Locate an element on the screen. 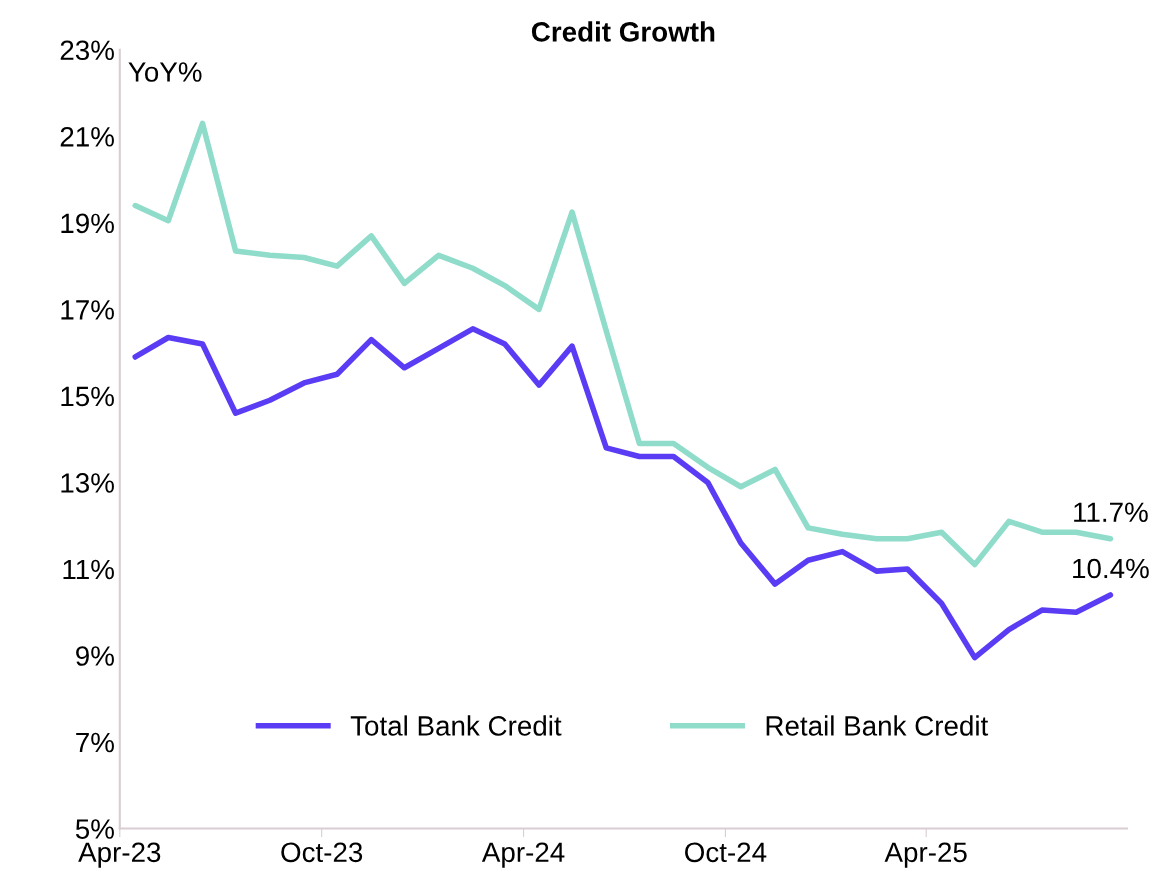  y-tick-label: 13% is located at coordinates (87, 483).